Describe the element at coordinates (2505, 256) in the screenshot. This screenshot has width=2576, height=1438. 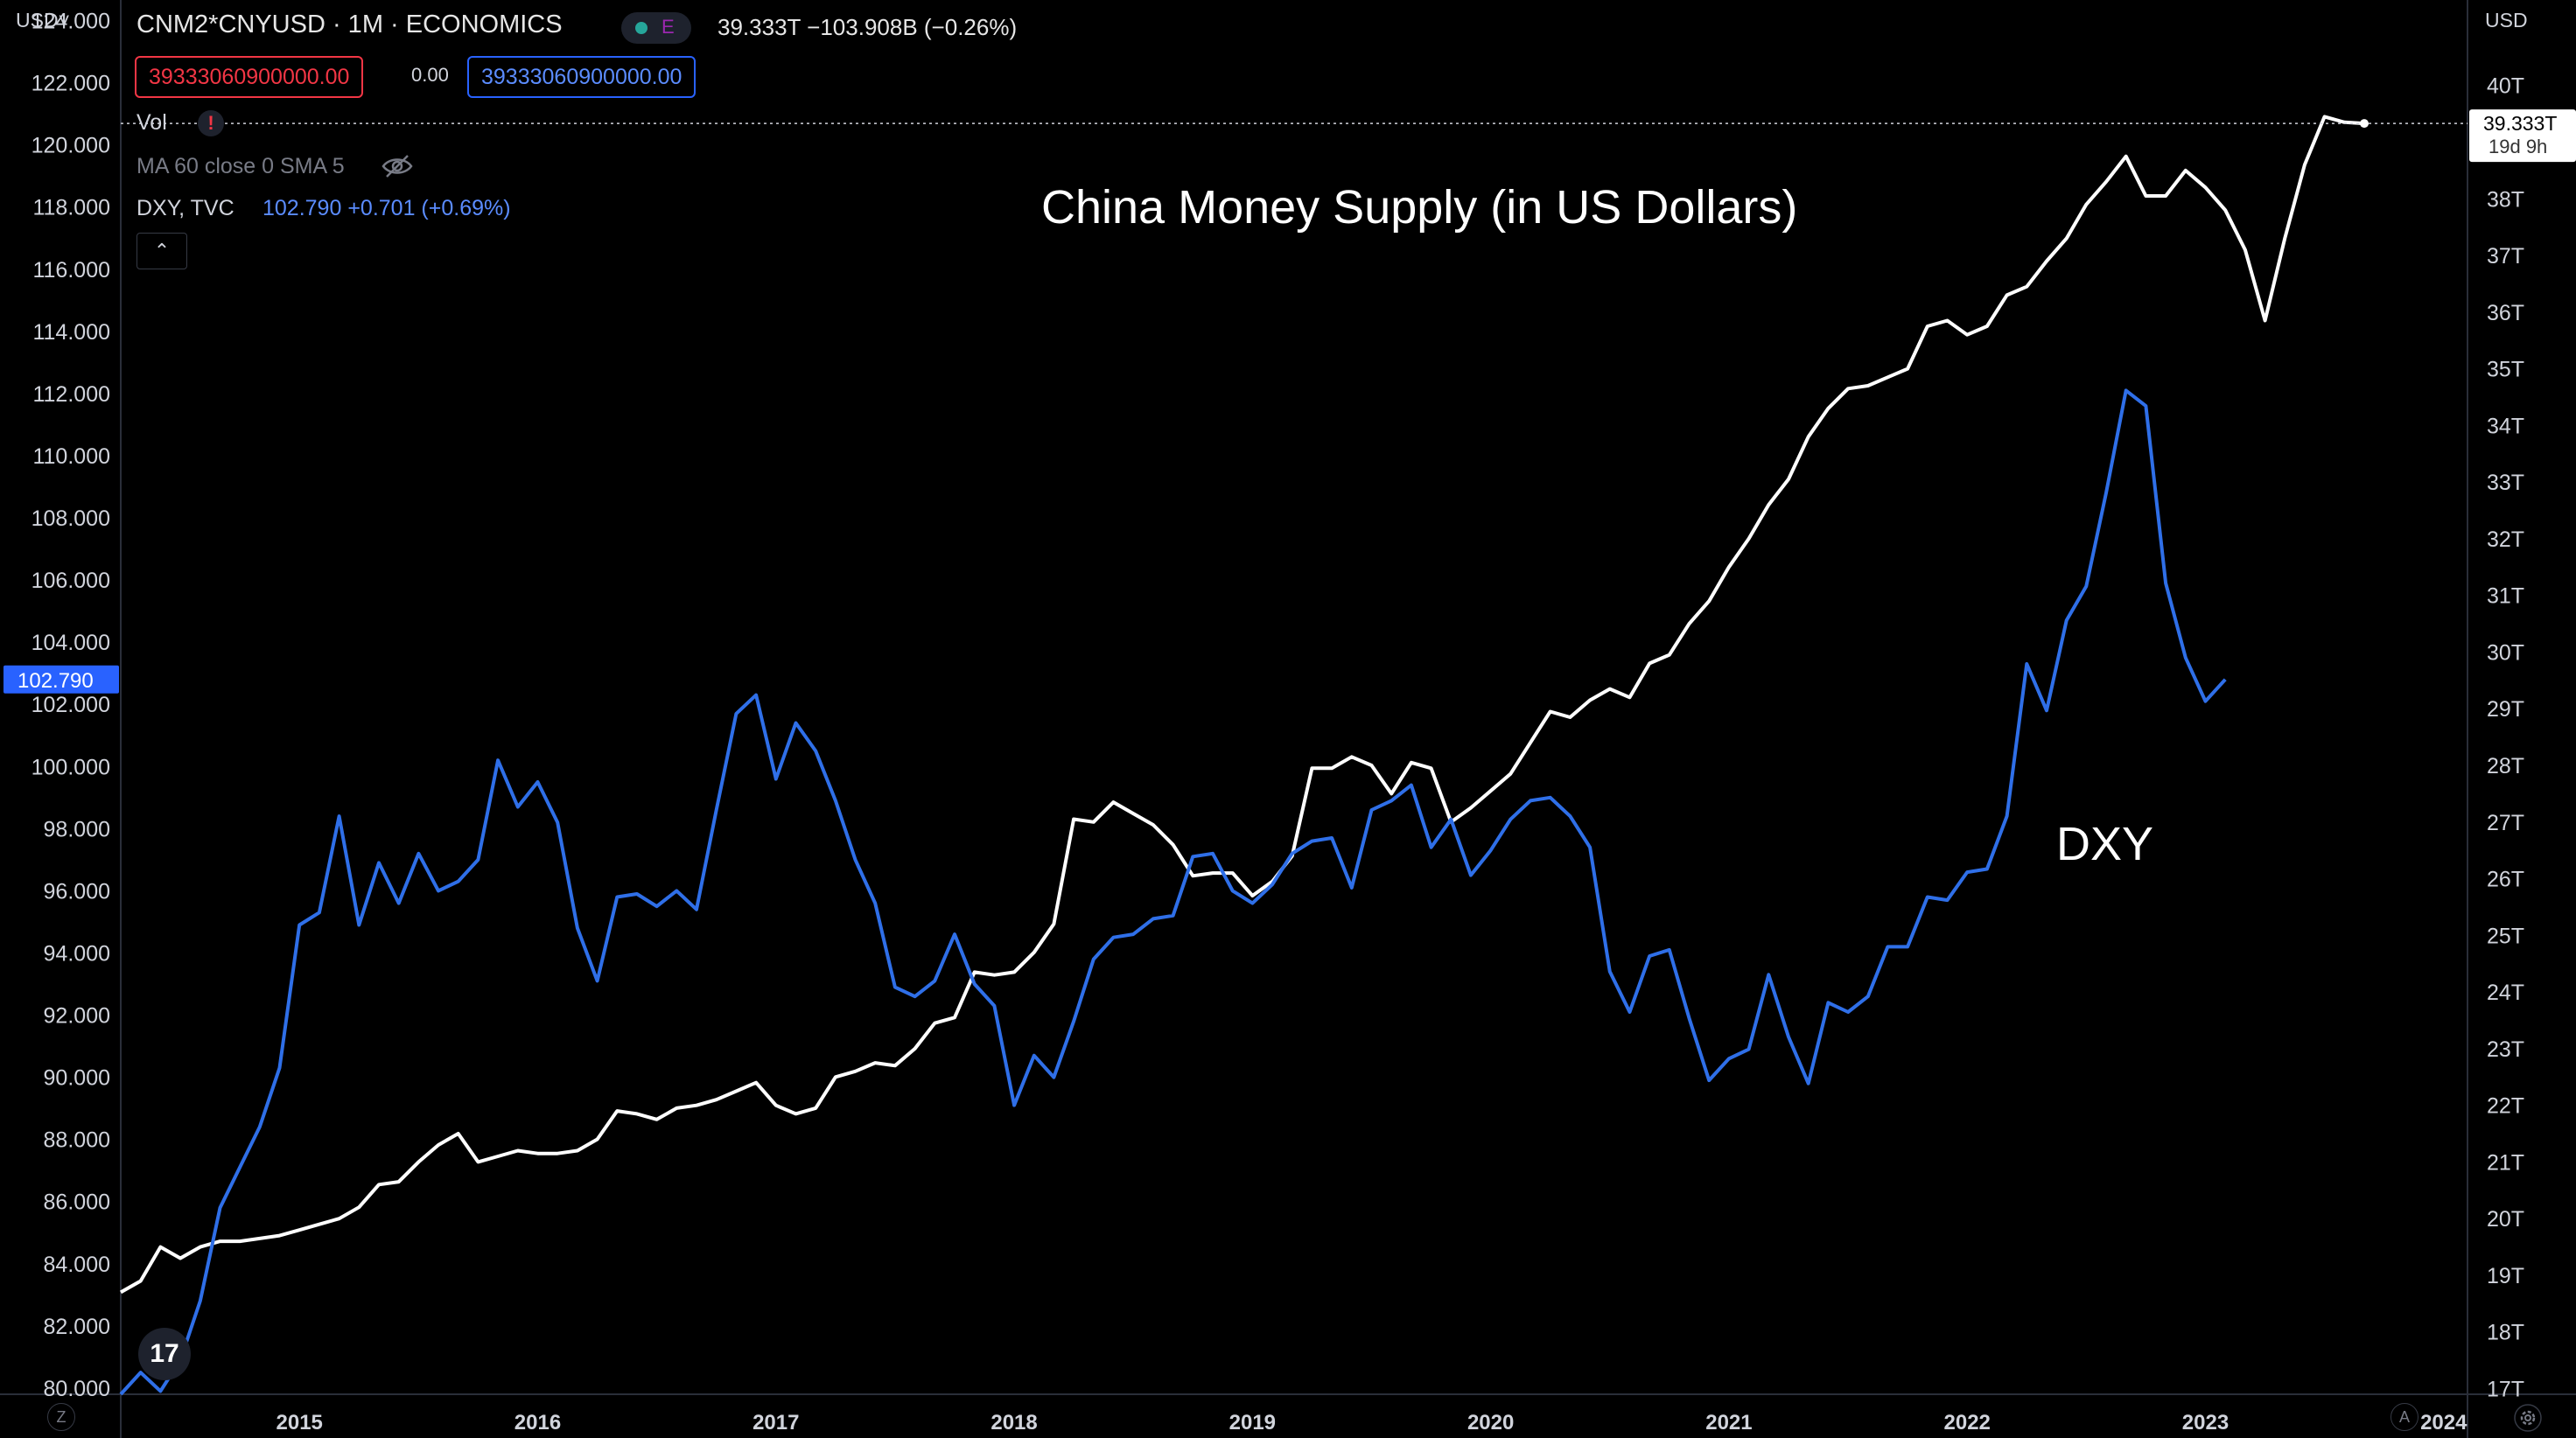
I see `right-tick-label: 37T` at that location.